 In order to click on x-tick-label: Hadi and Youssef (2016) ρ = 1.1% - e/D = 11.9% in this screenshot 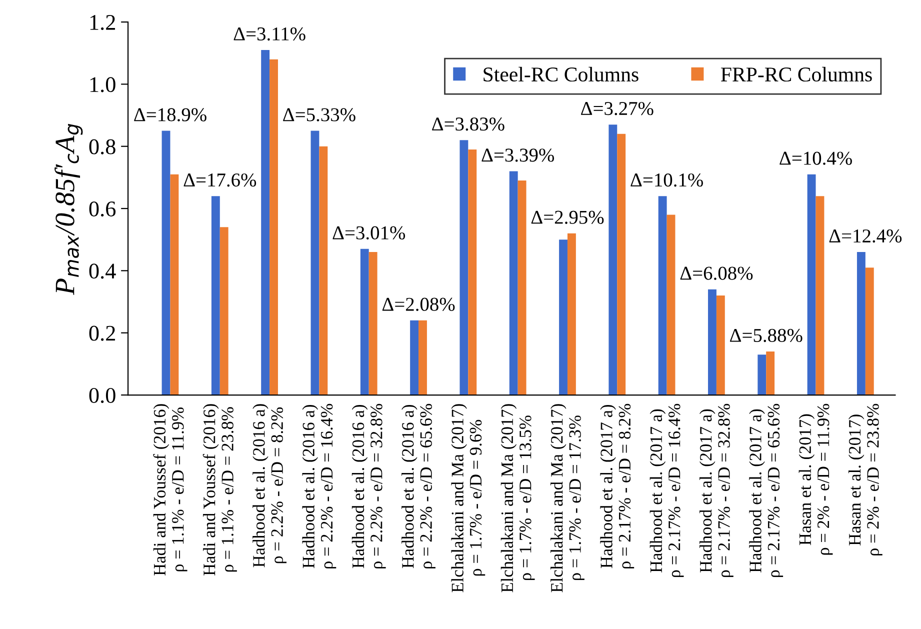, I will do `click(170, 490)`.